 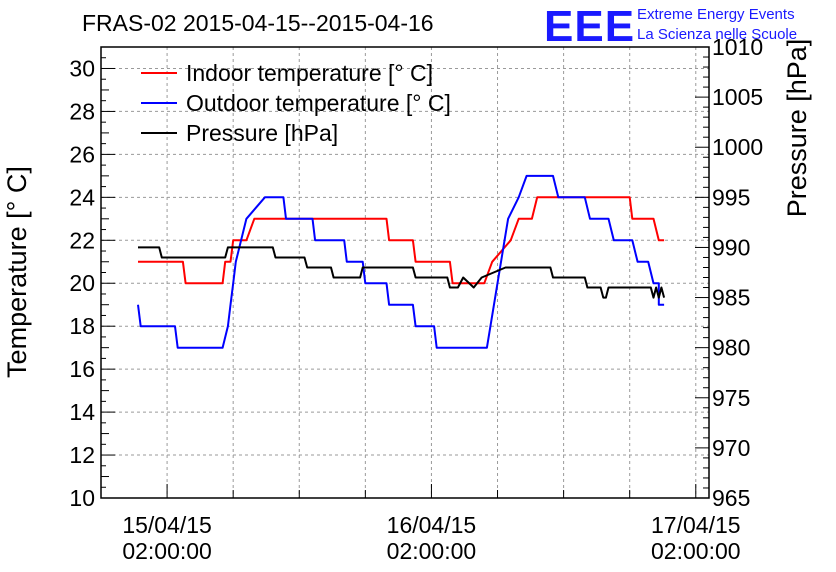 I want to click on y2-tick-label: 1005, so click(x=737, y=97).